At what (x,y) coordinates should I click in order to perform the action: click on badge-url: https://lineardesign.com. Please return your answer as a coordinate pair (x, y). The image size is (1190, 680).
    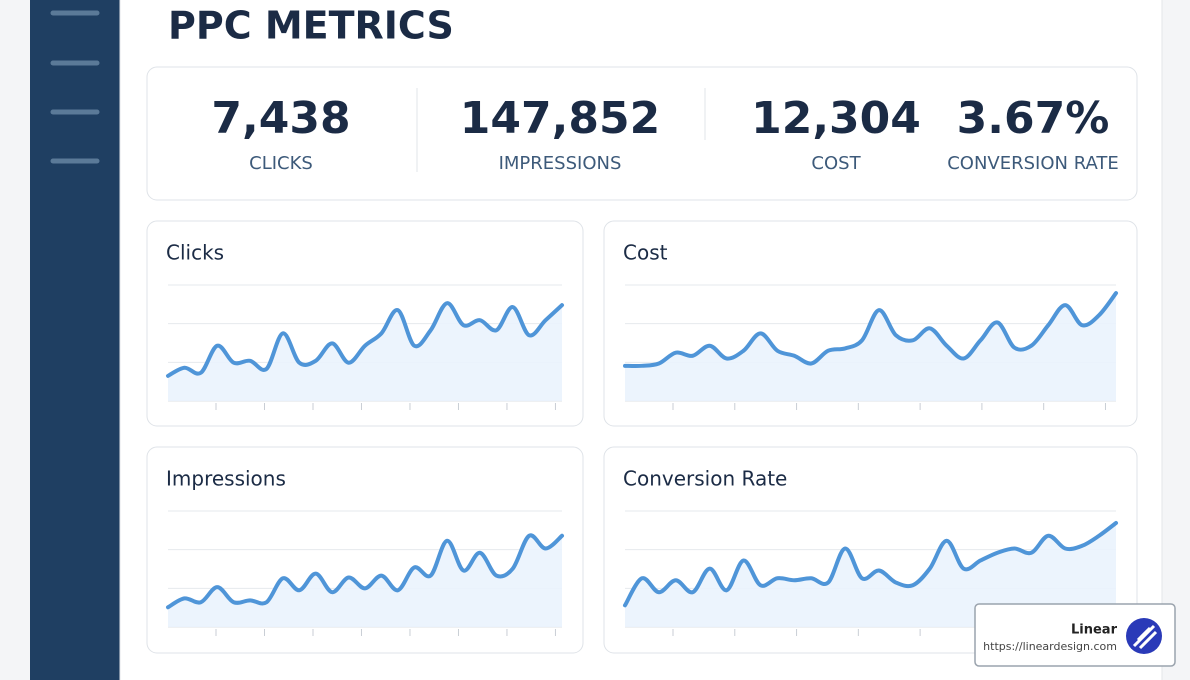
    Looking at the image, I should click on (1050, 646).